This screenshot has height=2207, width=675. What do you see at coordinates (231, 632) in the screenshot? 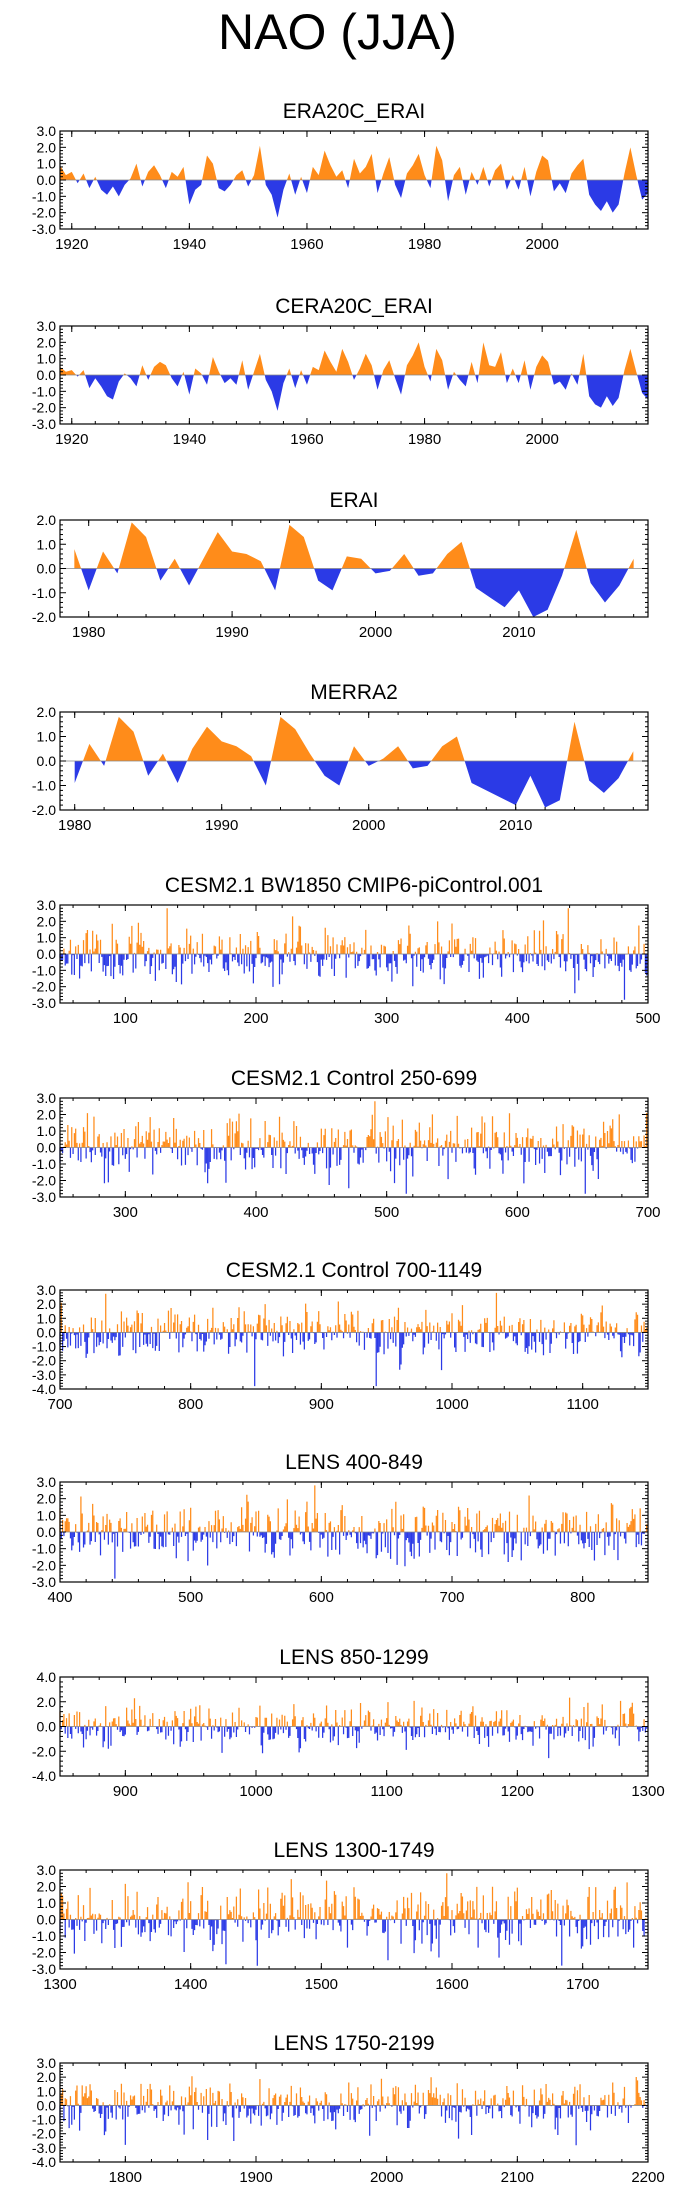
I see `x-tick-label: 1990` at bounding box center [231, 632].